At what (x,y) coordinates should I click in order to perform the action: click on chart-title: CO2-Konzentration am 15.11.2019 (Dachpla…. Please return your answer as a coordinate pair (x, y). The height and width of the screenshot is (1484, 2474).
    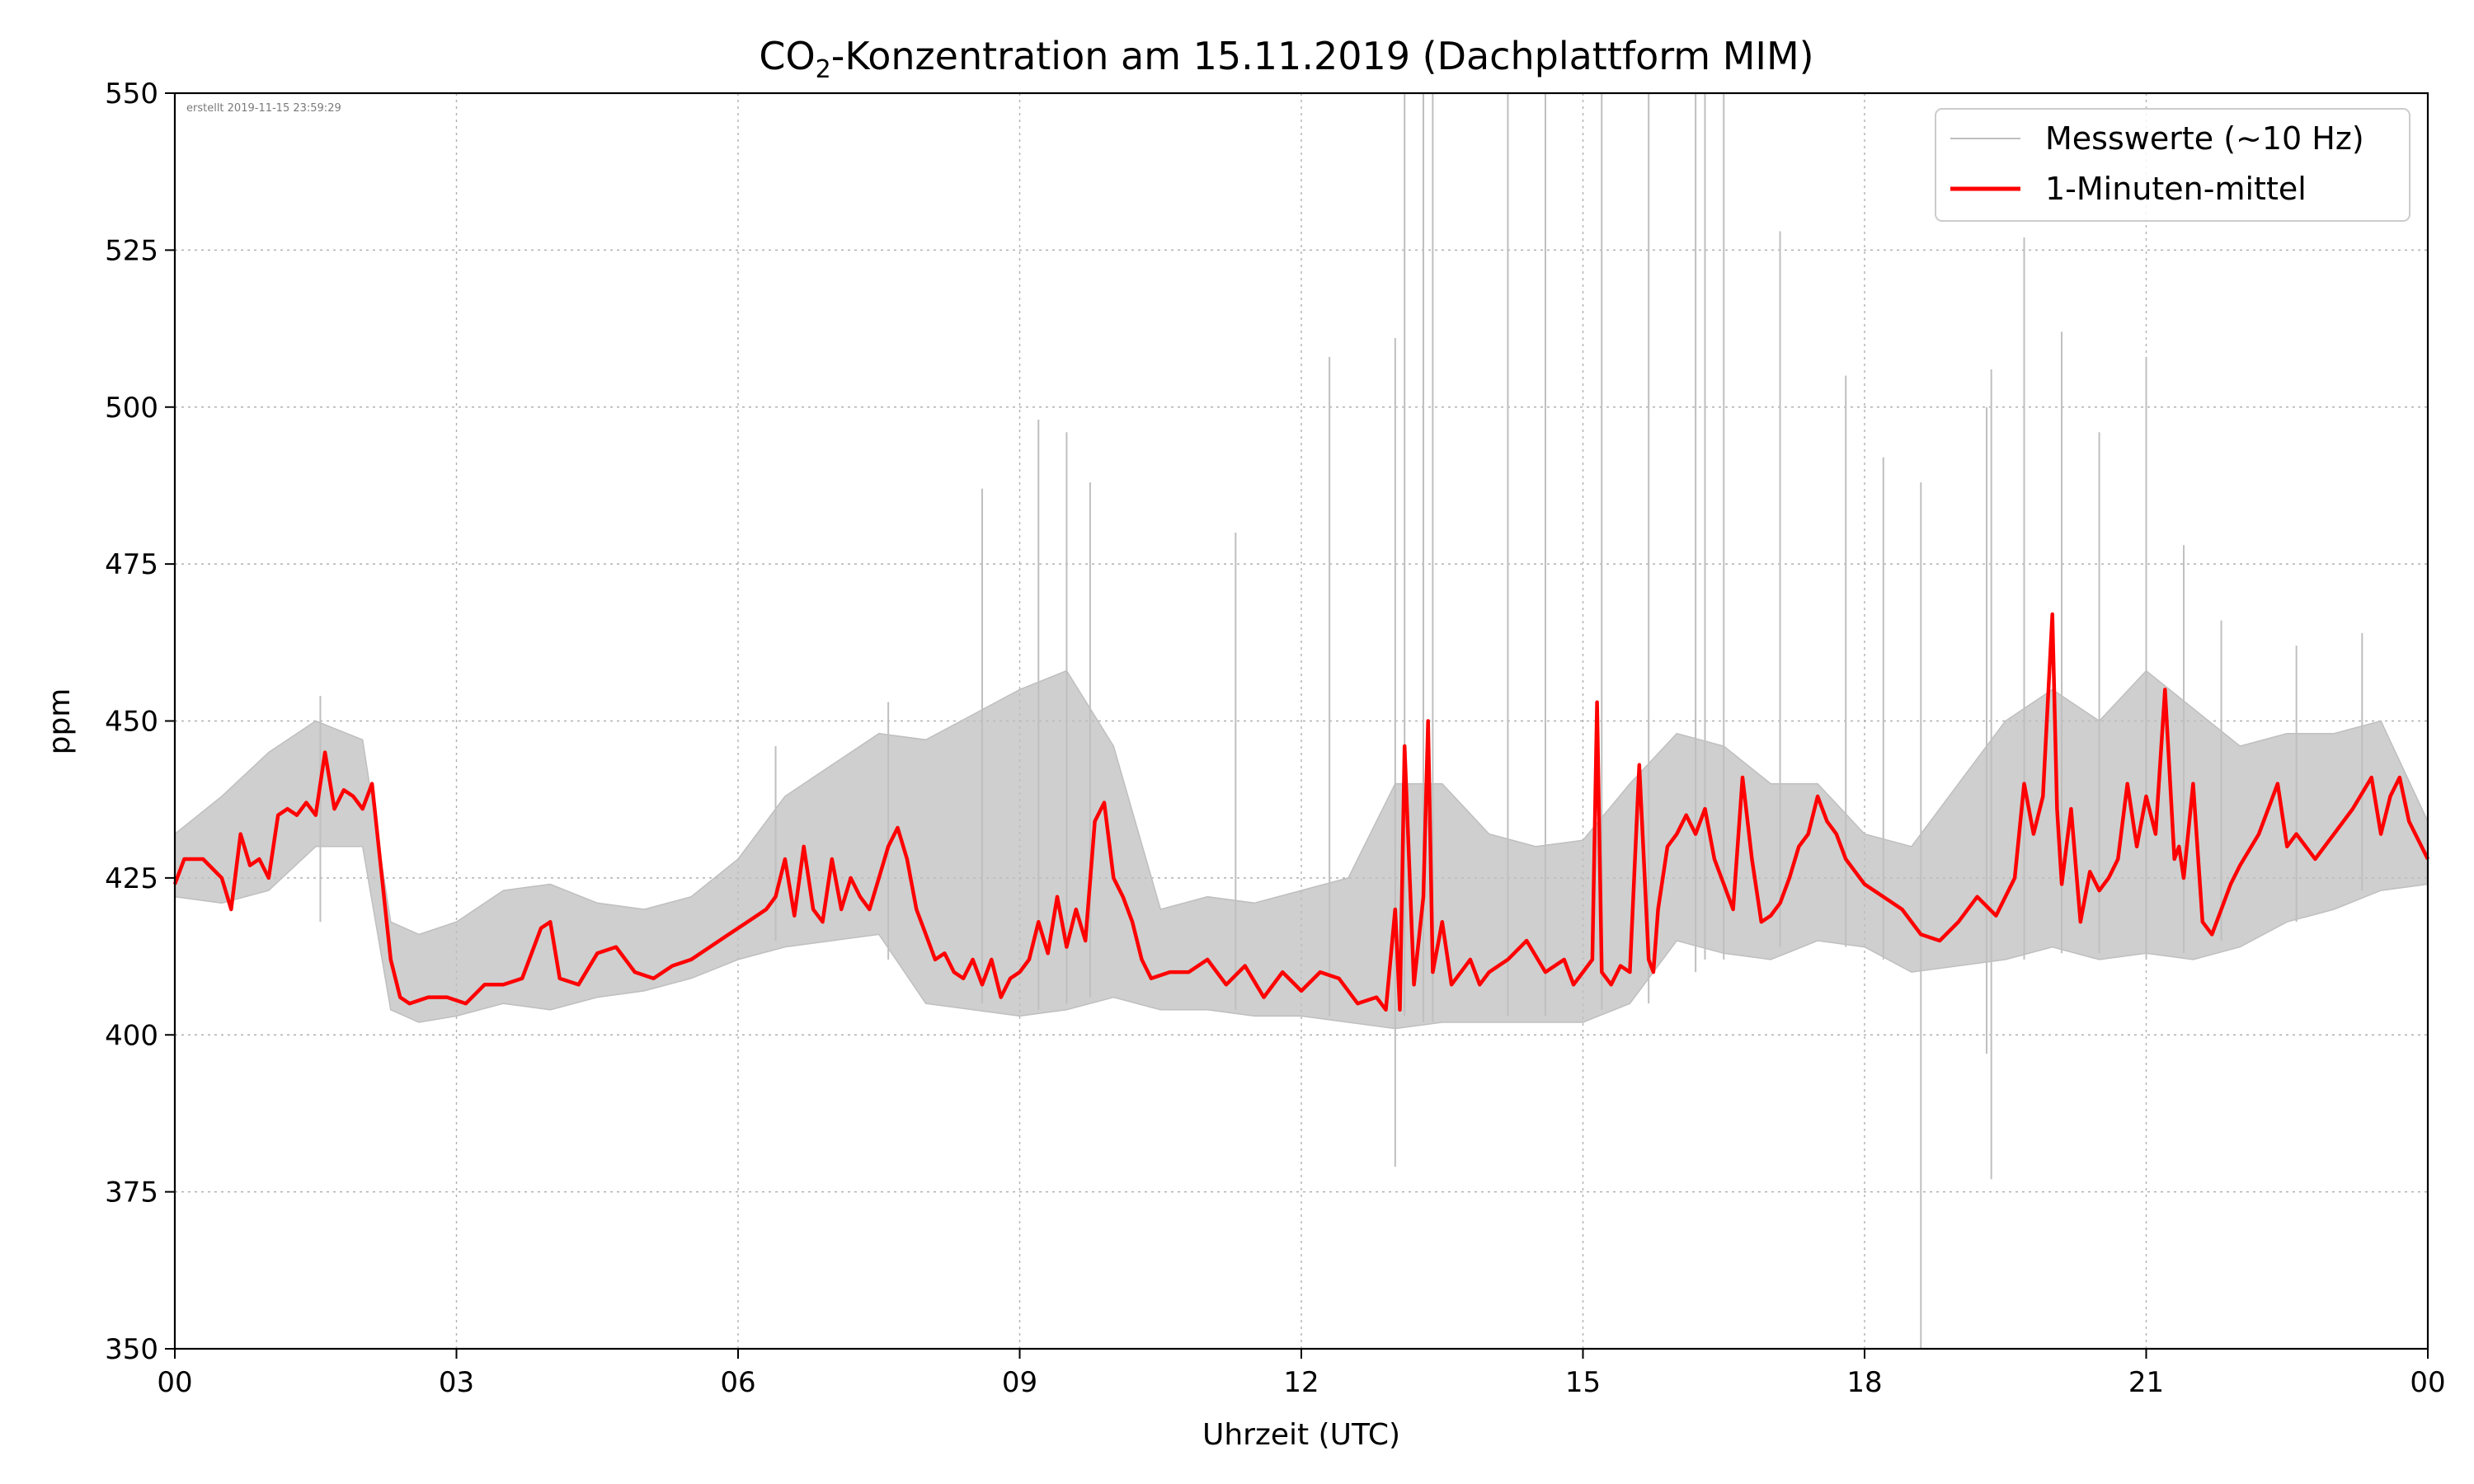
    Looking at the image, I should click on (1286, 59).